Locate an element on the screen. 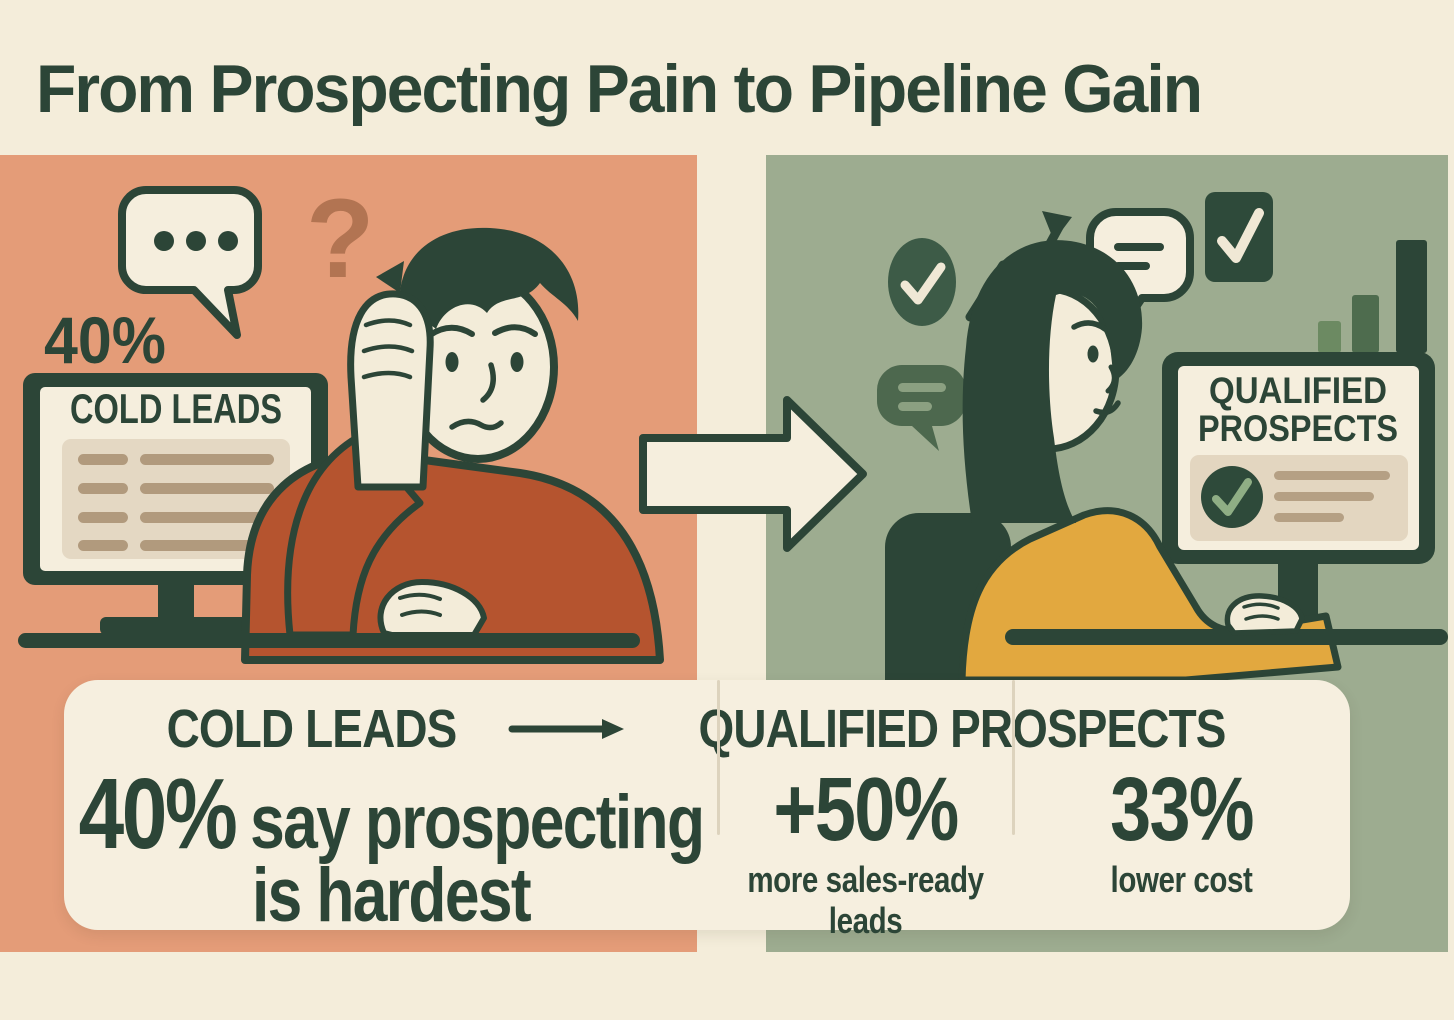 This screenshot has width=1454, height=1020. salesperson-worried-face is located at coordinates (482, 377).